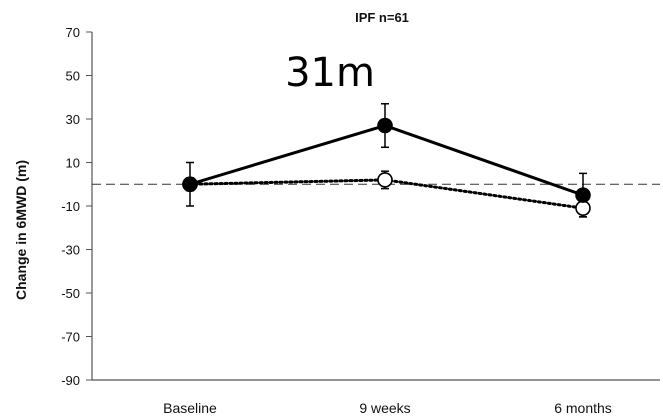 Image resolution: width=663 pixels, height=418 pixels. What do you see at coordinates (70, 206) in the screenshot?
I see `y-tick-label: -10` at bounding box center [70, 206].